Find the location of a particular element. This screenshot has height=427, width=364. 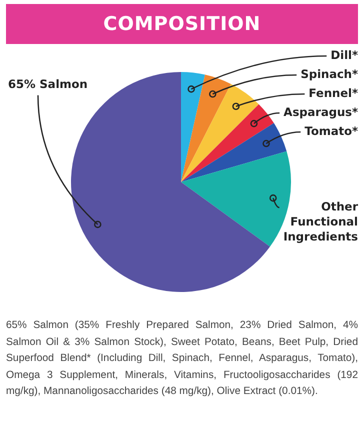

slice-label: Tomato* is located at coordinates (331, 131).